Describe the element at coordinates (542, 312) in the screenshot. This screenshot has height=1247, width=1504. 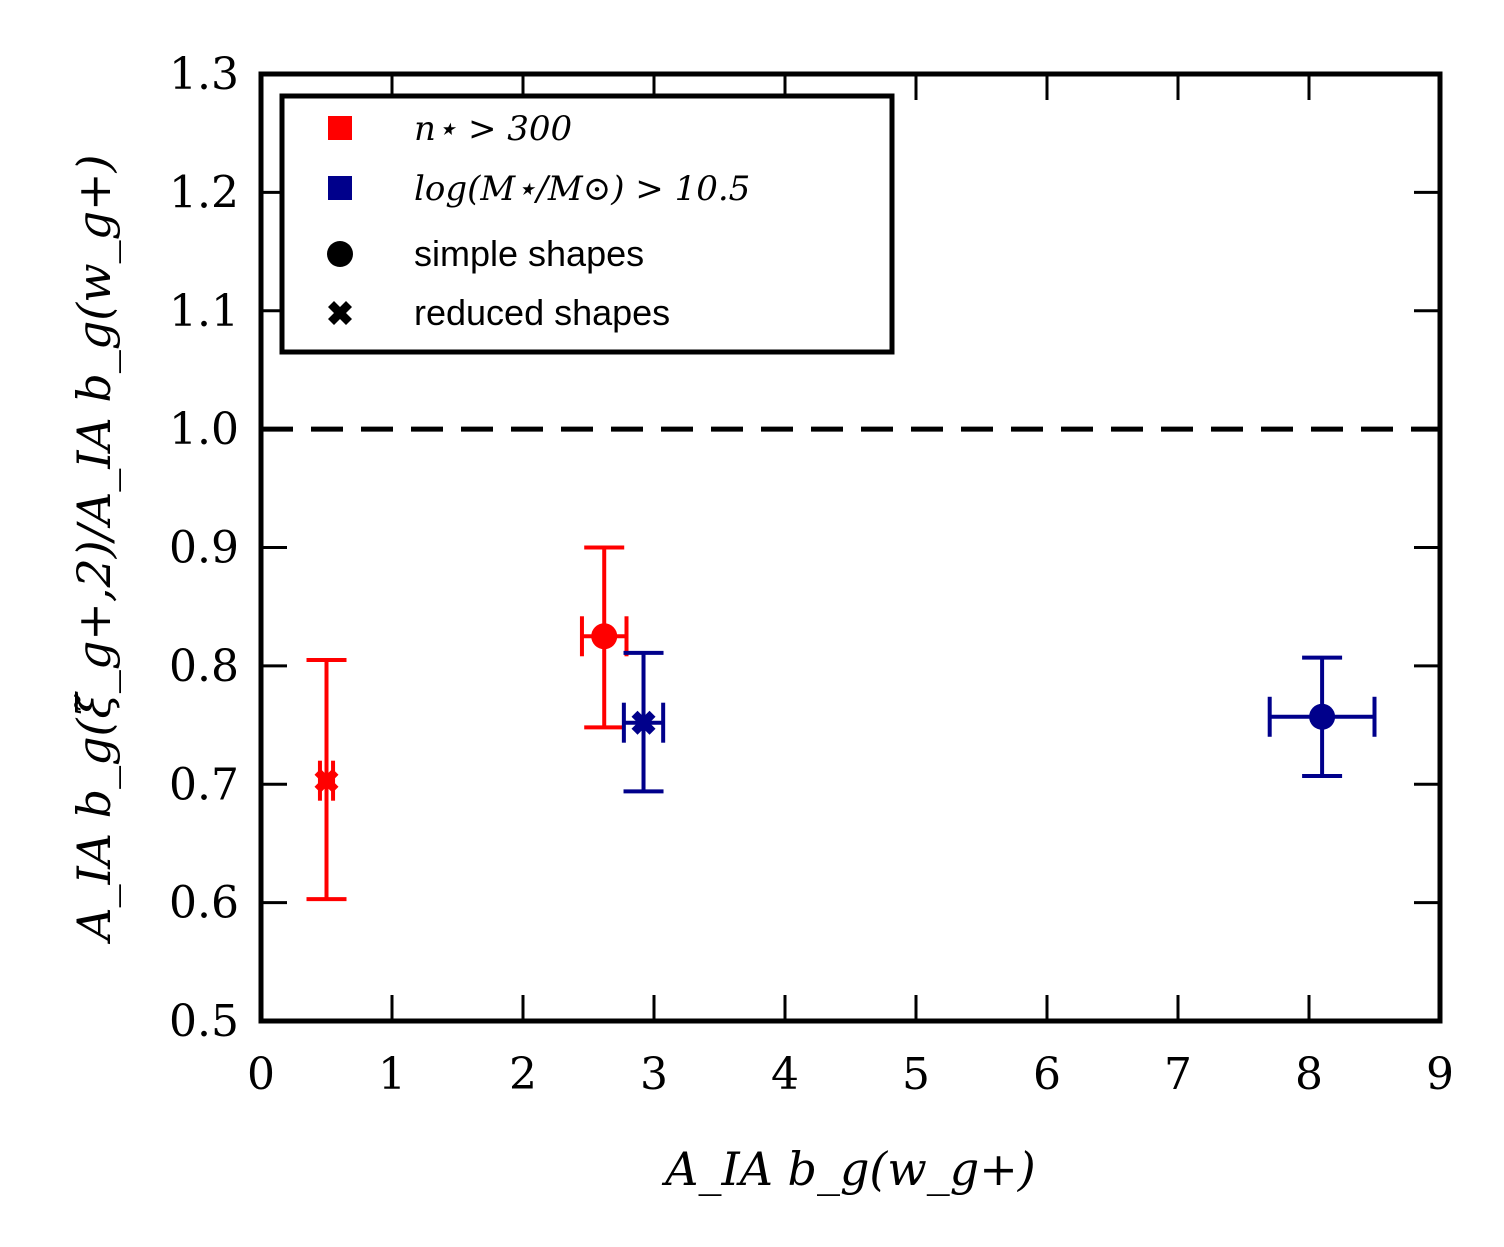
I see `legend-label: reduced shapes` at that location.